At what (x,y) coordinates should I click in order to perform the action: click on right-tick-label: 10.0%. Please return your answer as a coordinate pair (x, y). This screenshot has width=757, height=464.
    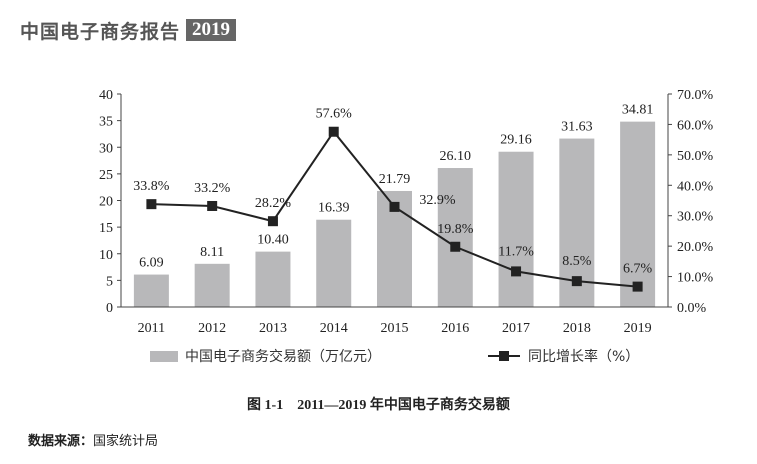
    Looking at the image, I should click on (695, 278).